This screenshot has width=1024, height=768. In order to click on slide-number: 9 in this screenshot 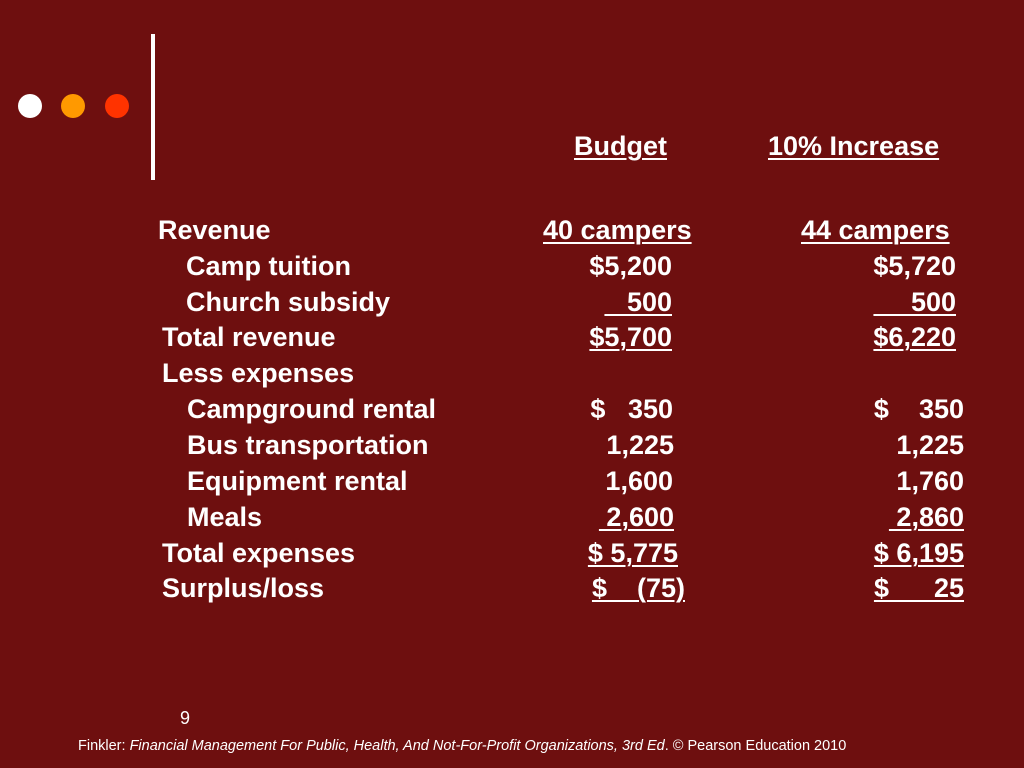, I will do `click(185, 718)`.